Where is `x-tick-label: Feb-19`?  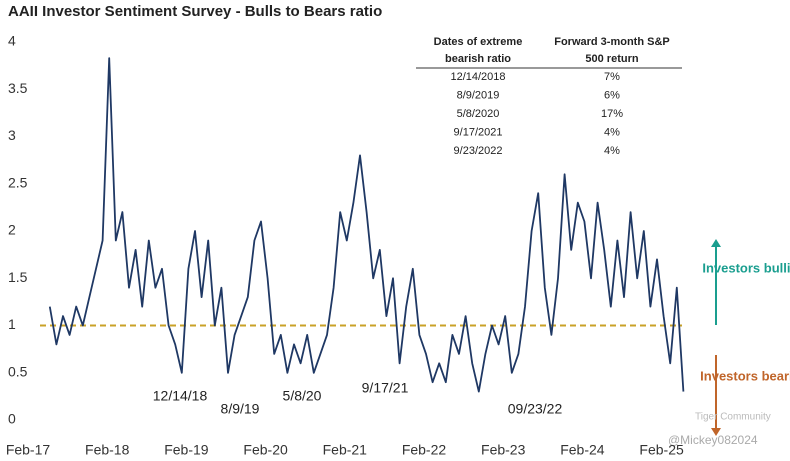
x-tick-label: Feb-19 is located at coordinates (186, 450).